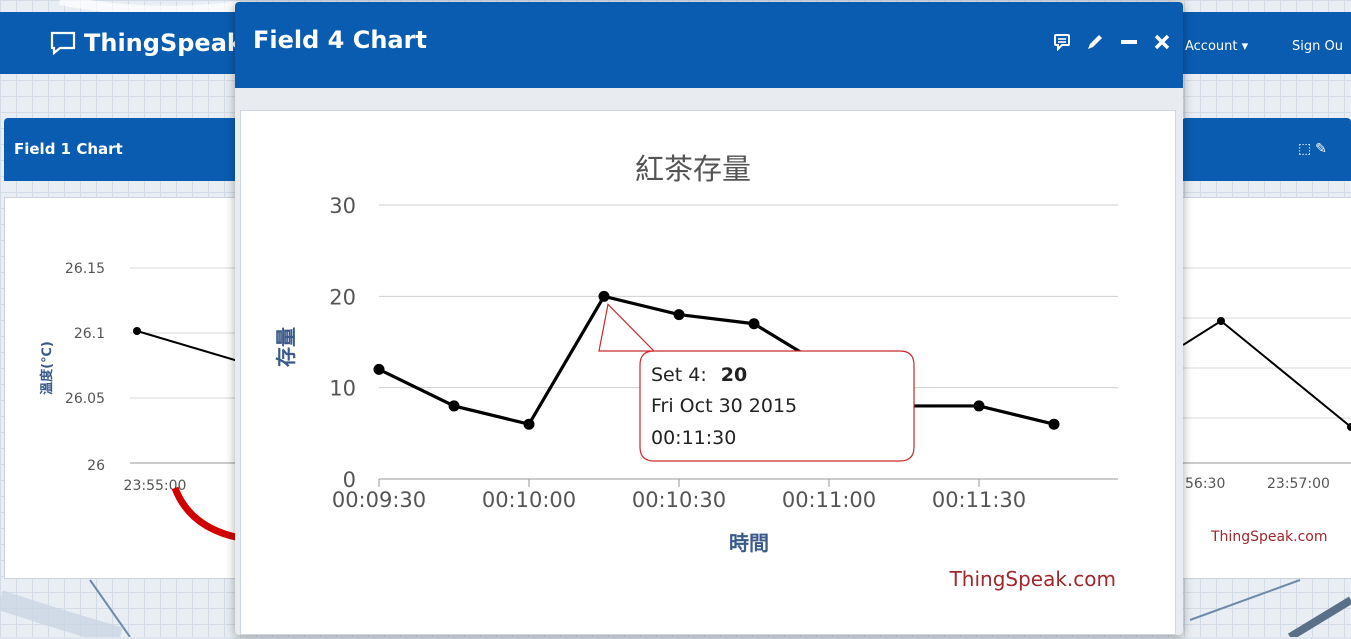  What do you see at coordinates (89, 334) in the screenshot?
I see `field1-y-tick: 26.1` at bounding box center [89, 334].